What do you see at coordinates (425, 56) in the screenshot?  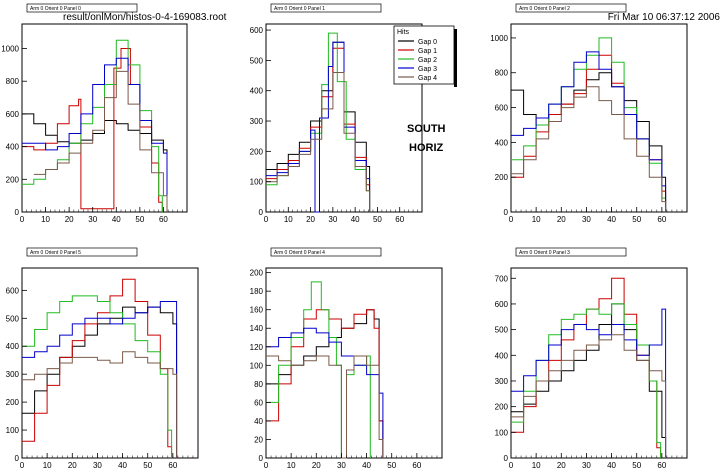 I see `legend: Hits Gap 0 Gap 1 Gap 2 Gap 3 Gap 4` at bounding box center [425, 56].